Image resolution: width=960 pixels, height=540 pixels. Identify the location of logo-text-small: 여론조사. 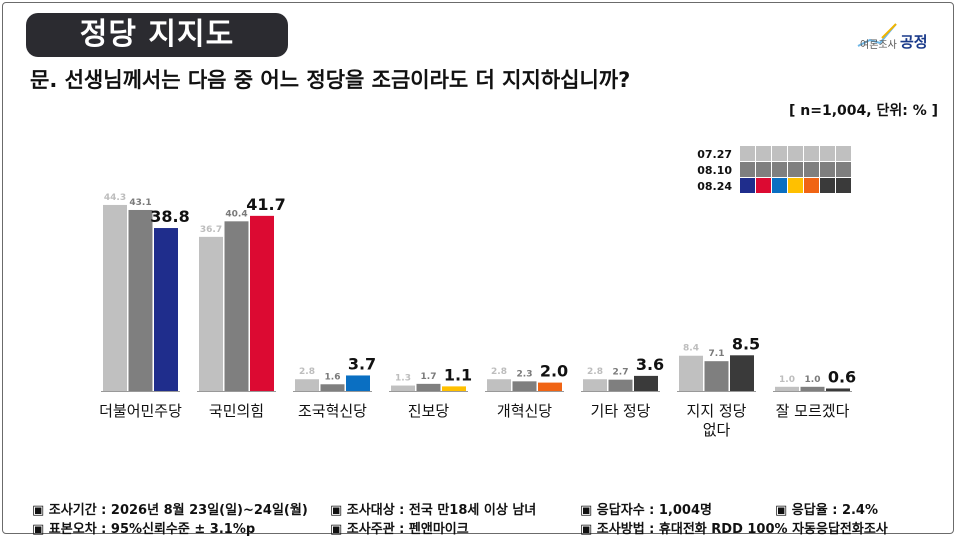
(878, 45).